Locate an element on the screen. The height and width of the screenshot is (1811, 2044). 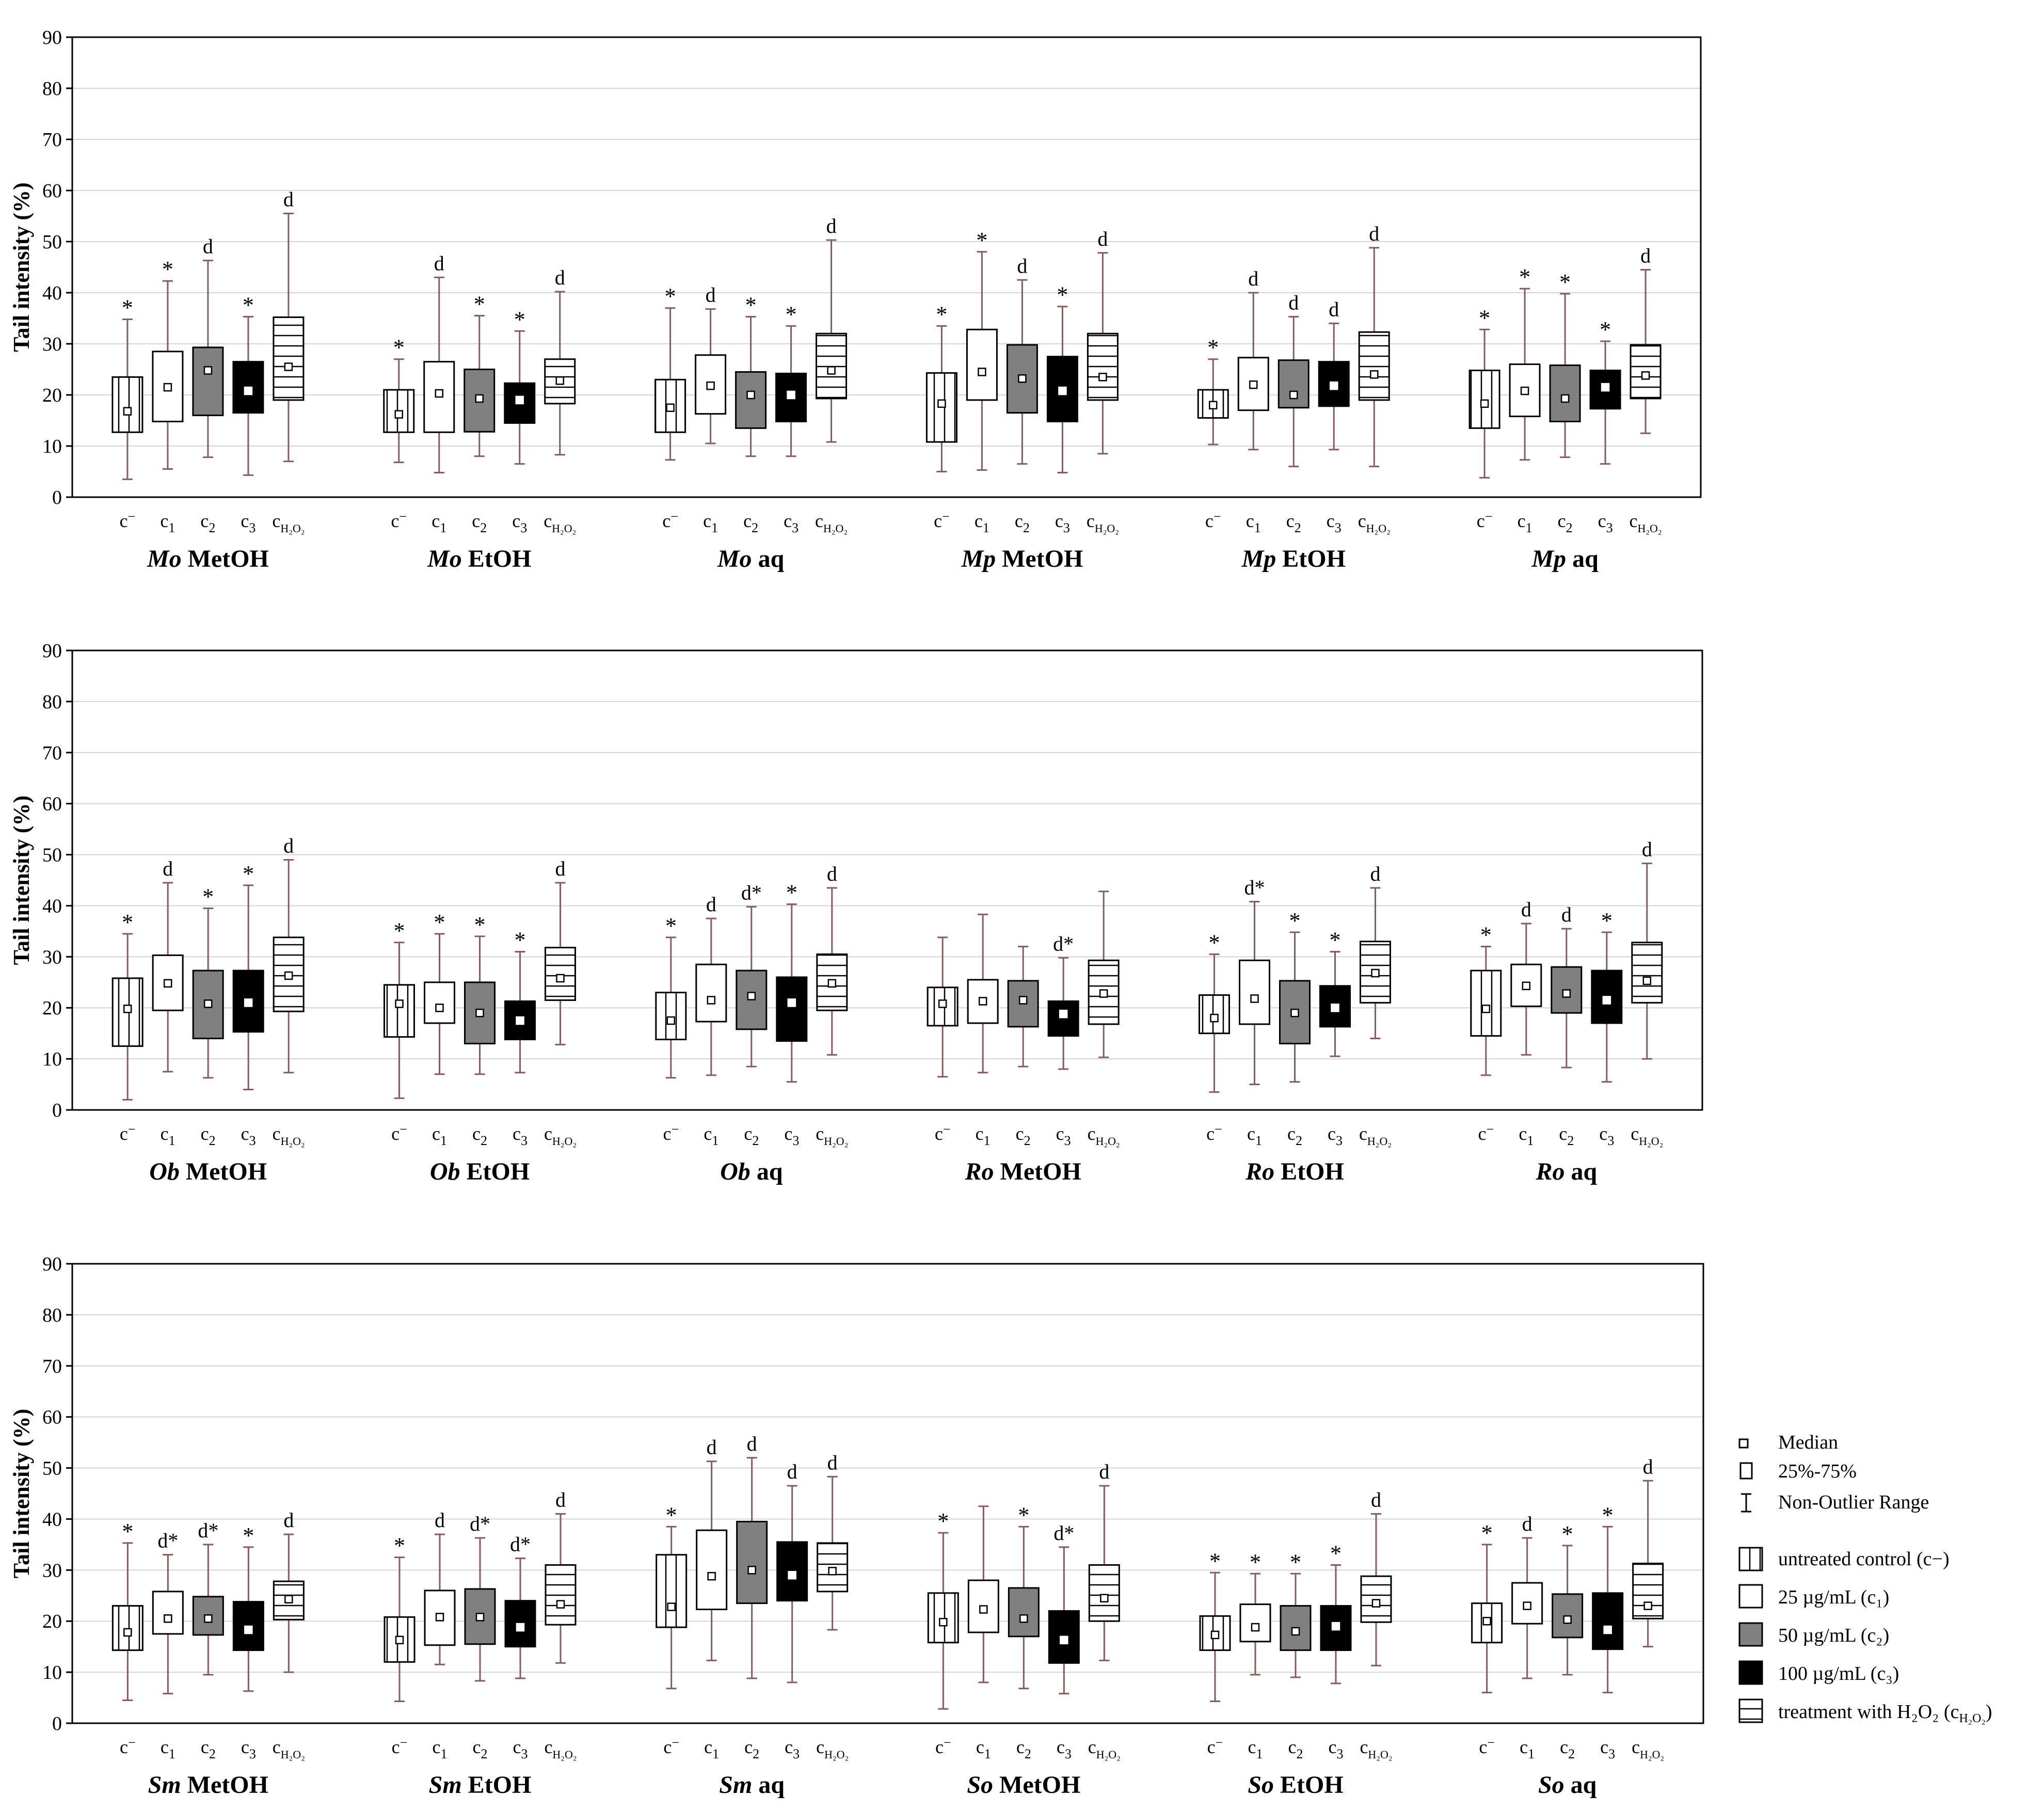
y-tick-label: 80 is located at coordinates (52, 89).